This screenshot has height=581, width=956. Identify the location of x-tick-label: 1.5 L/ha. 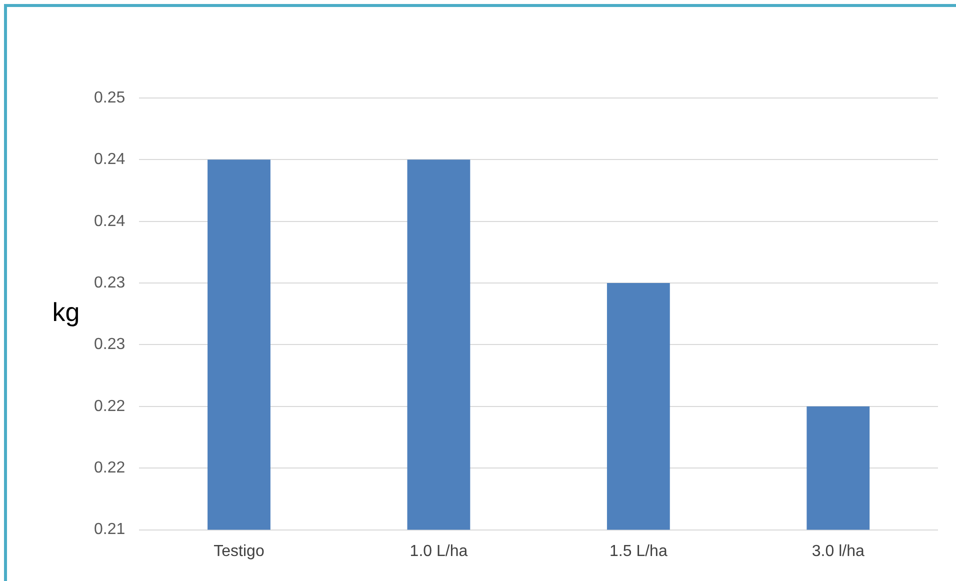
(639, 551).